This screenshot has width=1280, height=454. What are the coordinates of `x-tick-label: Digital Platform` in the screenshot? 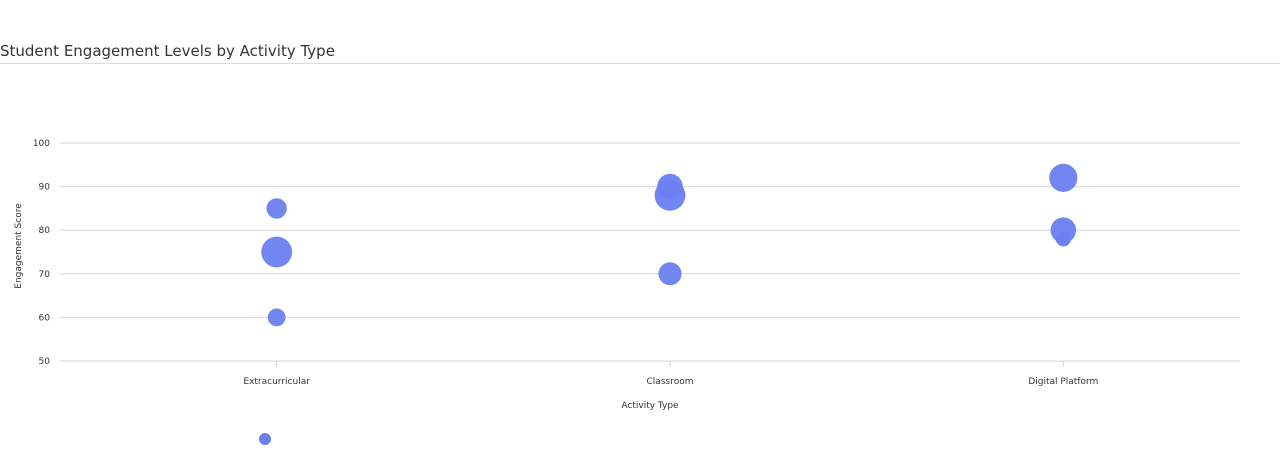 It's located at (1063, 382).